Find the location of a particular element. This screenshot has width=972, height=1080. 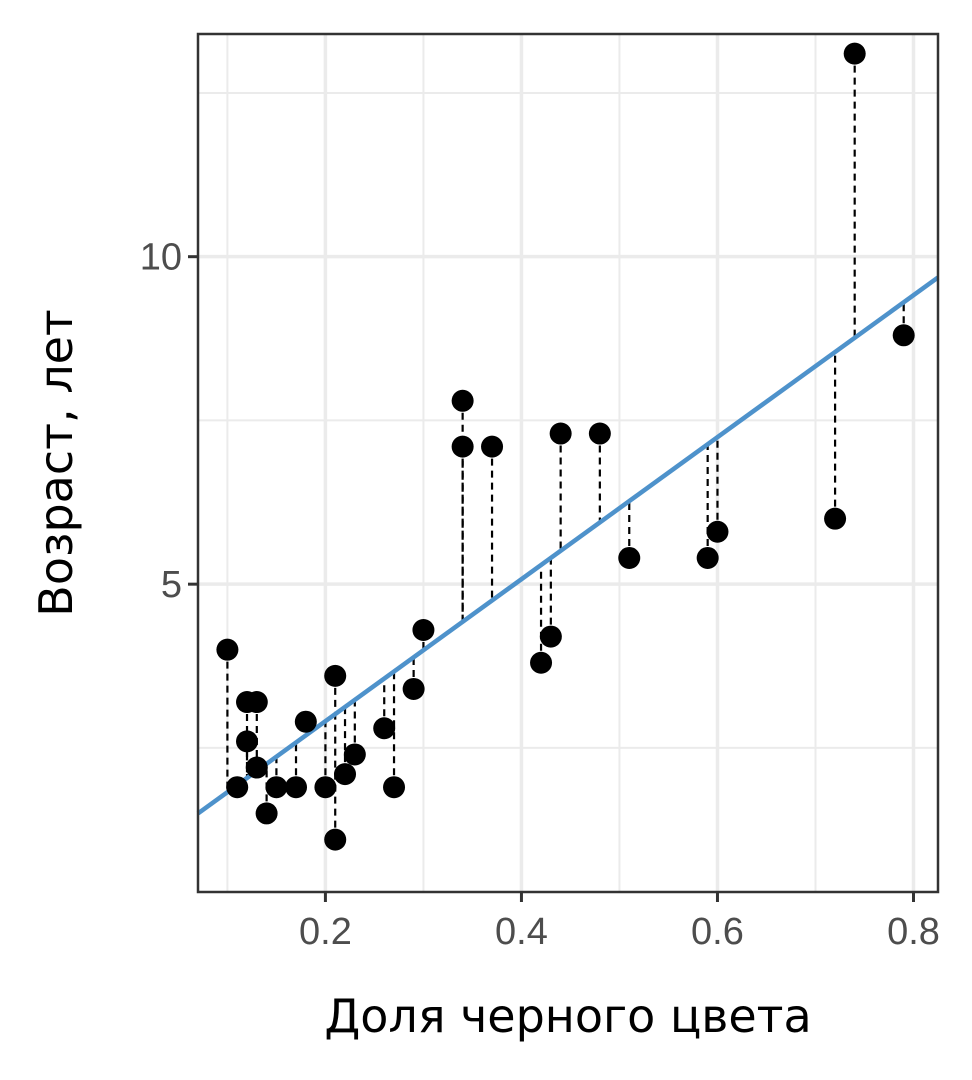

y-tick-label-0: 5 is located at coordinates (171, 585).